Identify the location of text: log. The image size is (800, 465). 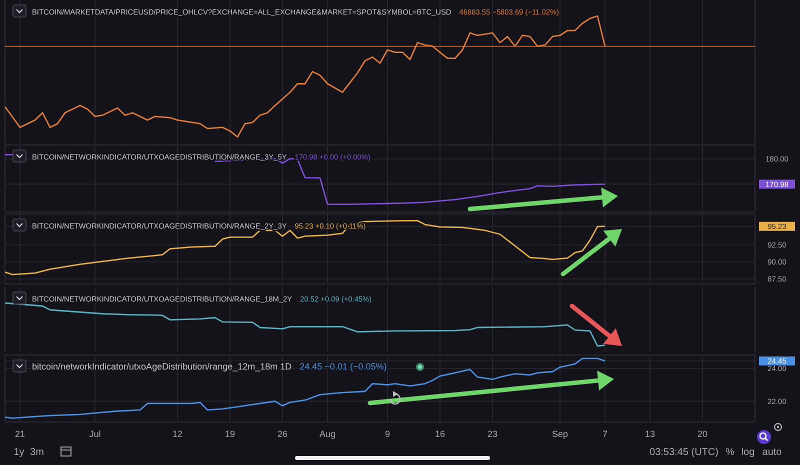
(748, 452).